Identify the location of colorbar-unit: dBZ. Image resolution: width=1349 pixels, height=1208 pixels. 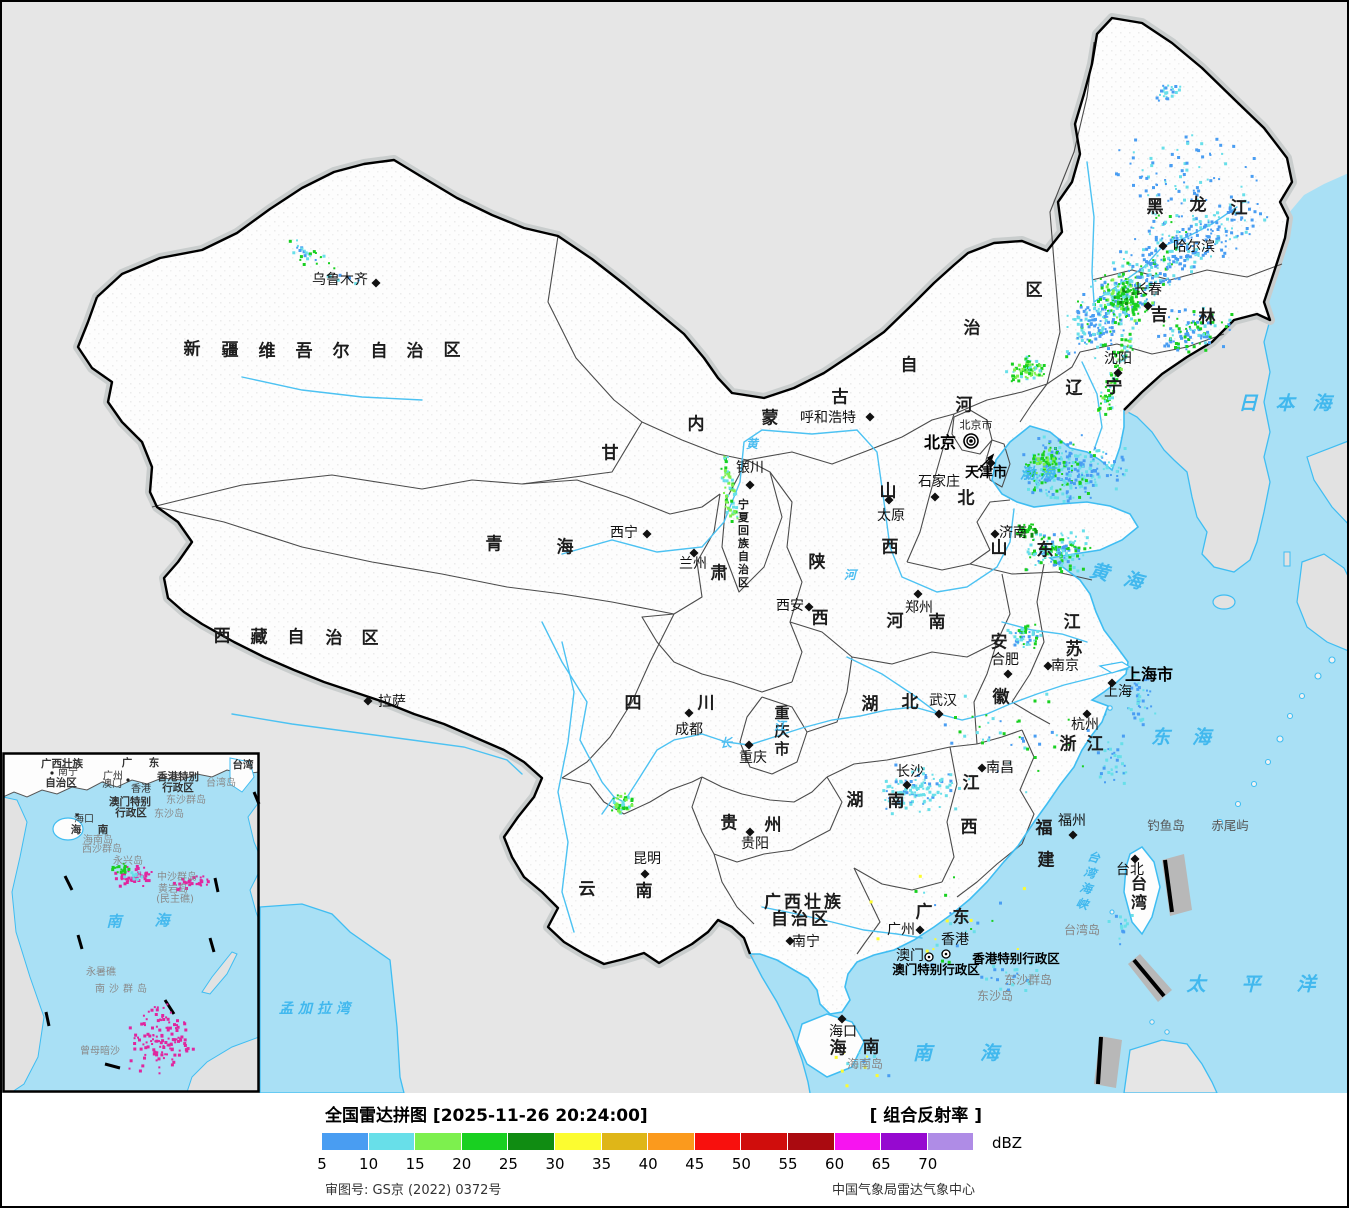
(1007, 1143).